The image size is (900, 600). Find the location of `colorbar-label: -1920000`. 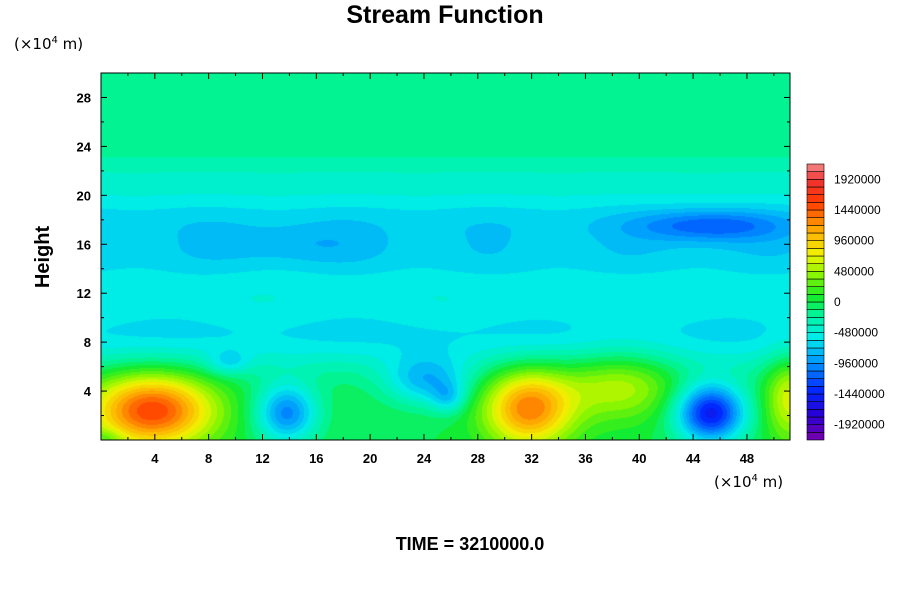

colorbar-label: -1920000 is located at coordinates (859, 425).